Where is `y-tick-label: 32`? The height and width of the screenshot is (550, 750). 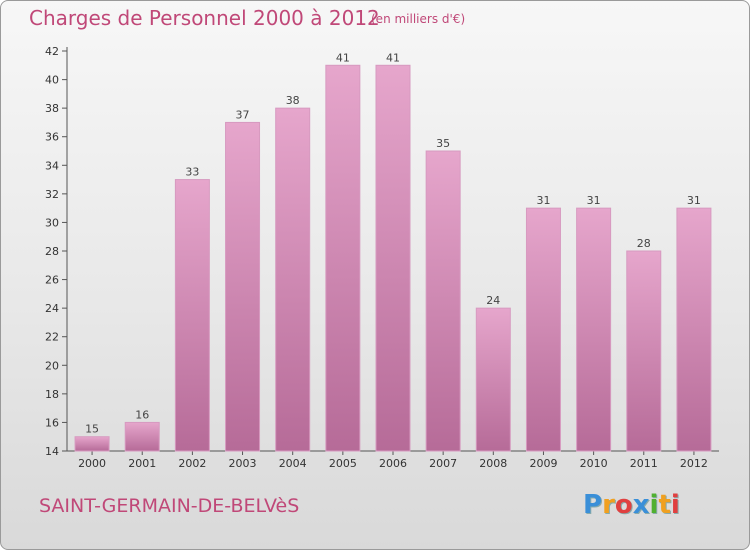 y-tick-label: 32 is located at coordinates (52, 194).